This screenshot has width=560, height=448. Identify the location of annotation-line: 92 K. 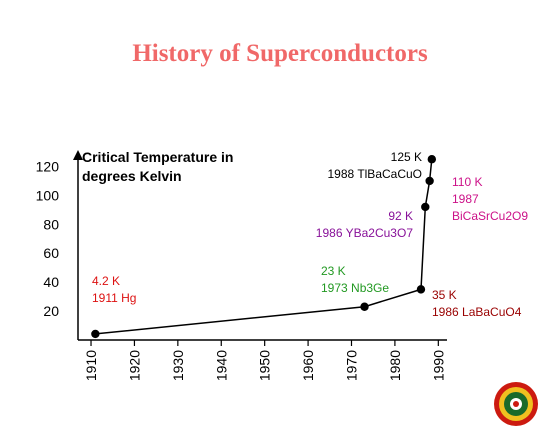
(400, 216).